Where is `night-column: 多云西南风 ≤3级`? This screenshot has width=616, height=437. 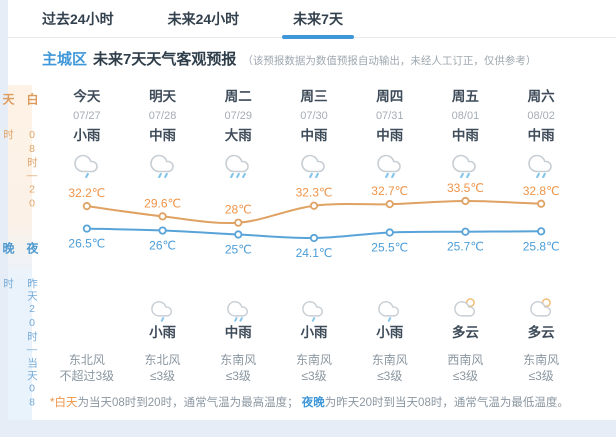 night-column: 多云西南风 ≤3级 is located at coordinates (466, 338).